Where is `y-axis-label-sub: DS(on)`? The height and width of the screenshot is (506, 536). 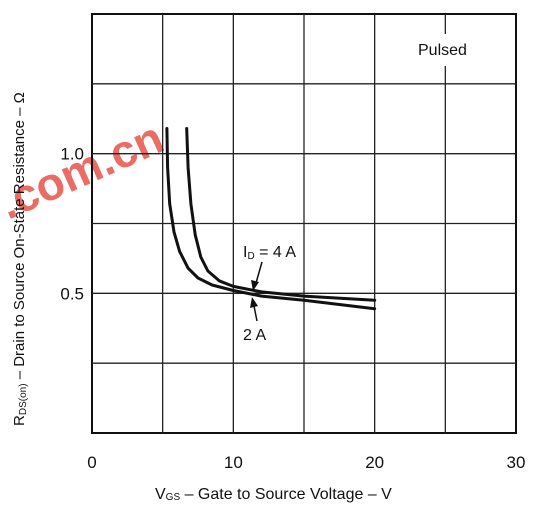
y-axis-label-sub: DS(on) is located at coordinates (23, 399).